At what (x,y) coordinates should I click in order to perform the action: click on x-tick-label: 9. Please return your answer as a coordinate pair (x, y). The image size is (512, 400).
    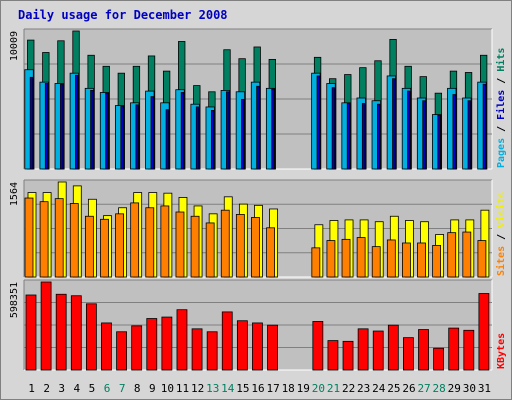
    Looking at the image, I should click on (152, 388).